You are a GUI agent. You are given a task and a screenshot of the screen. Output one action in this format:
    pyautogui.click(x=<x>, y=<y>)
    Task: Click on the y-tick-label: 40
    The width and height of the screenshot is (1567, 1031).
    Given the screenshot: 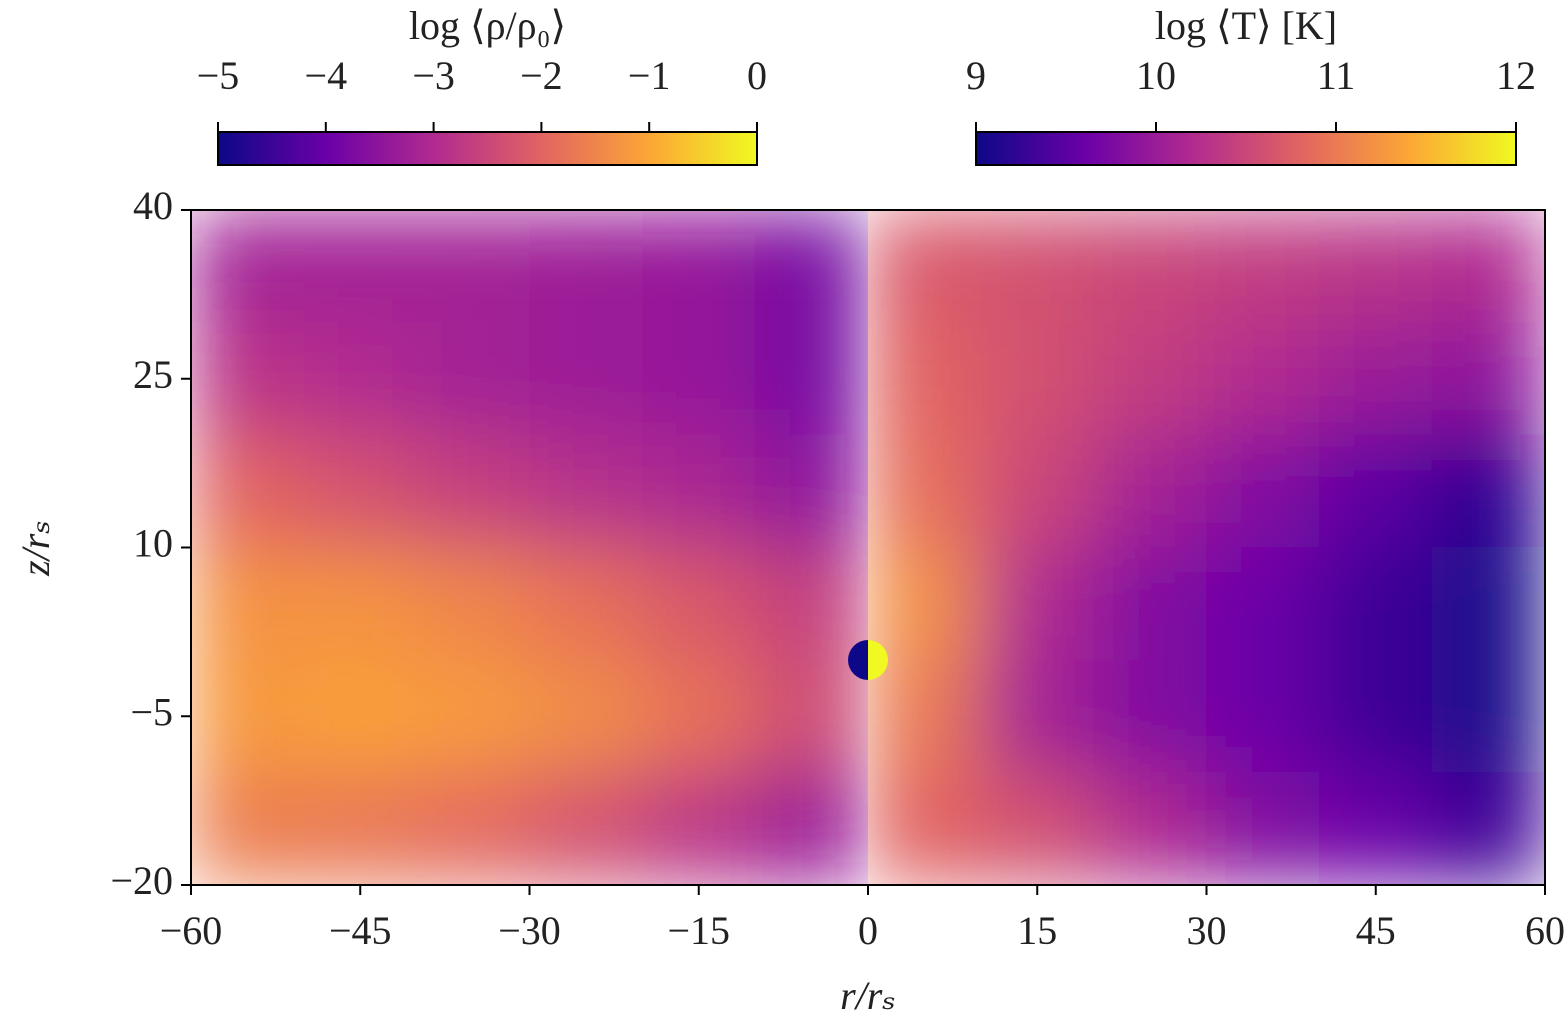 What is the action you would take?
    pyautogui.click(x=153, y=205)
    